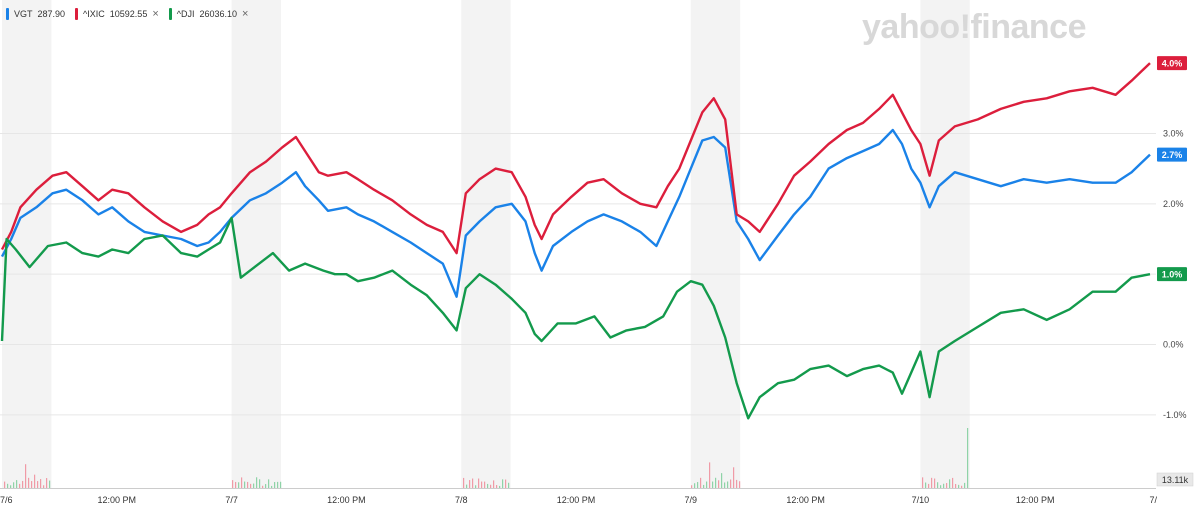  What do you see at coordinates (23, 14) in the screenshot?
I see `legend-symbol-vgt: VGT` at bounding box center [23, 14].